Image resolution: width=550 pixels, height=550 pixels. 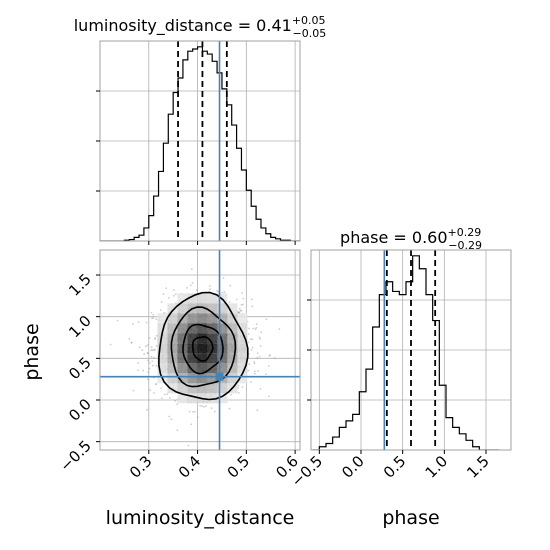 What do you see at coordinates (214, 466) in the screenshot?
I see `joint-x-ticks: 0.3 0.4 0.5 0.6` at bounding box center [214, 466].